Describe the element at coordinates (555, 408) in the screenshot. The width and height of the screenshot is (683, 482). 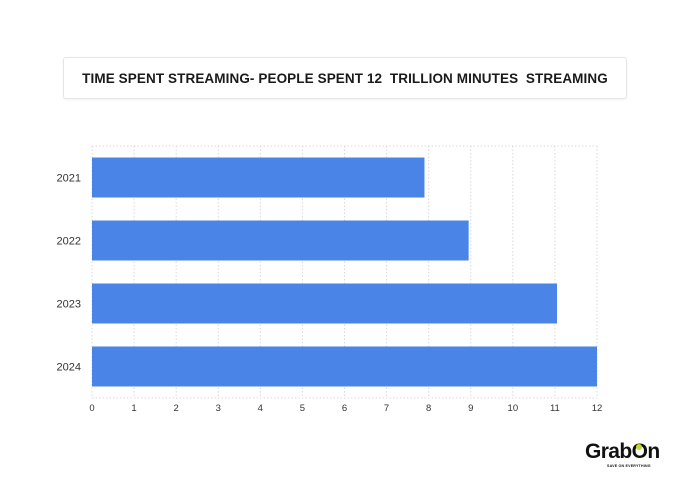
I see `x-tick-label-11: 11` at that location.